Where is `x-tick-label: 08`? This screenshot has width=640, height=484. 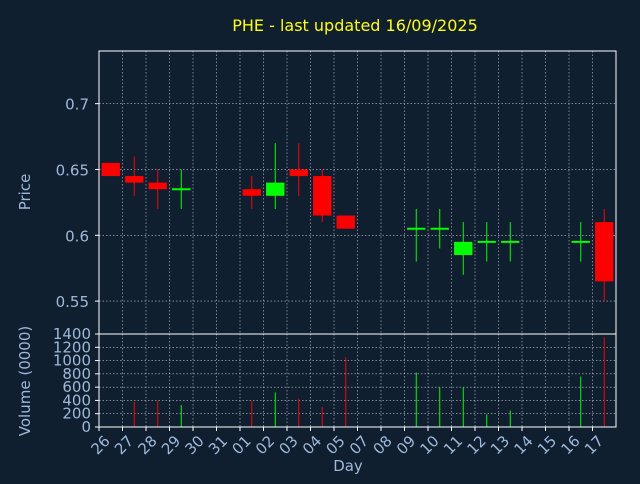
x-tick-label: 08 is located at coordinates (383, 445).